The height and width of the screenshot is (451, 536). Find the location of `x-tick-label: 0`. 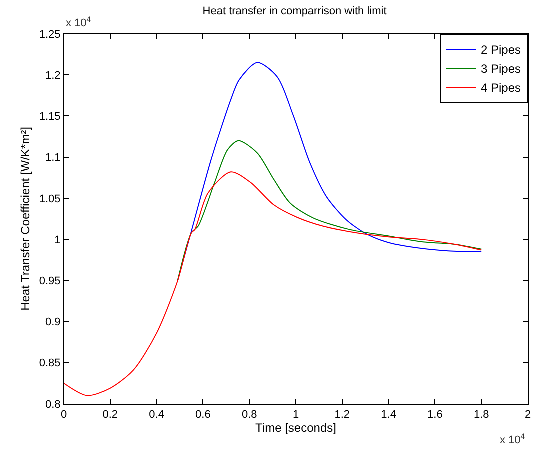

x-tick-label: 0 is located at coordinates (64, 415).